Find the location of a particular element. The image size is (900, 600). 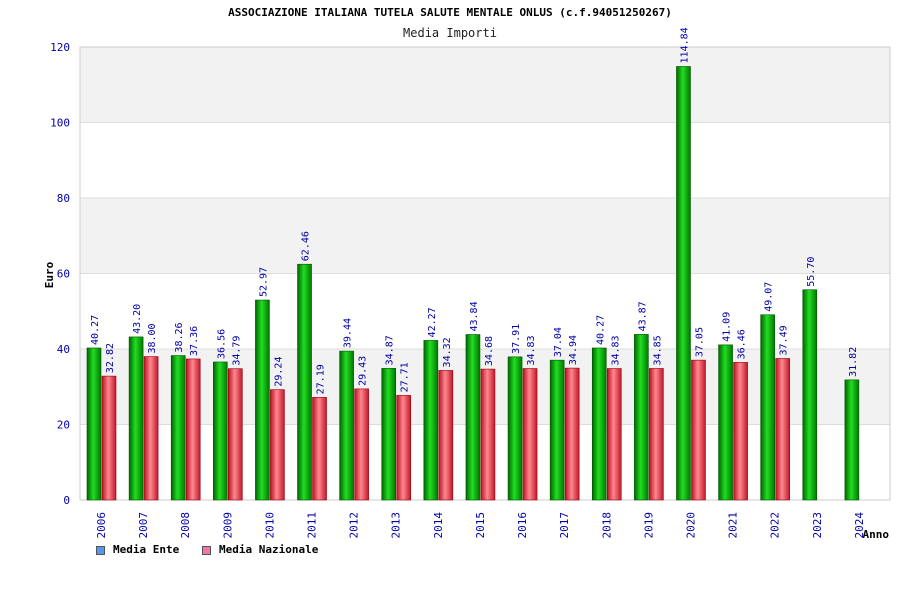

legend-swatch-nazionale is located at coordinates (206, 550).